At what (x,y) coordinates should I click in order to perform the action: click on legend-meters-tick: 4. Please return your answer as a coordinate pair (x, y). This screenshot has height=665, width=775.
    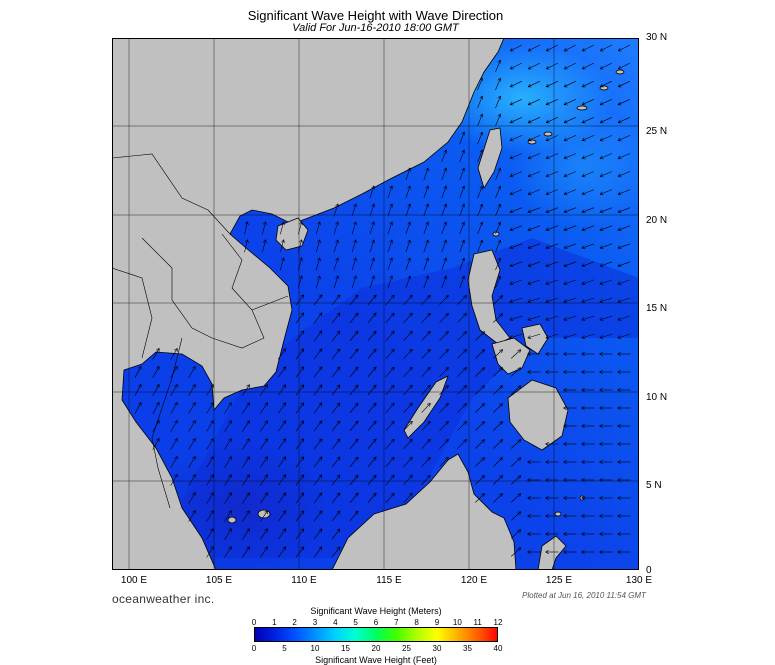
    Looking at the image, I should click on (335, 622).